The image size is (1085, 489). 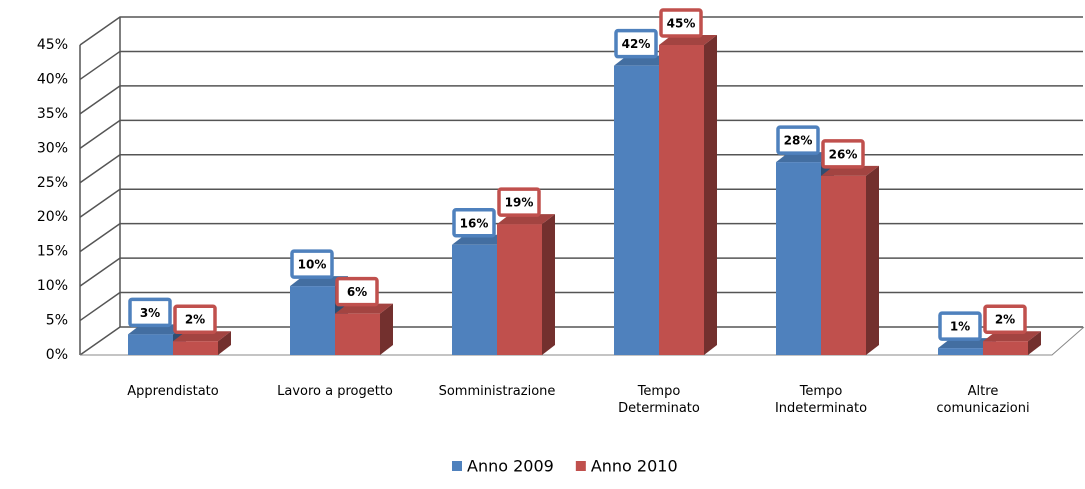 I want to click on y-tick-label: 0%, so click(x=57, y=355).